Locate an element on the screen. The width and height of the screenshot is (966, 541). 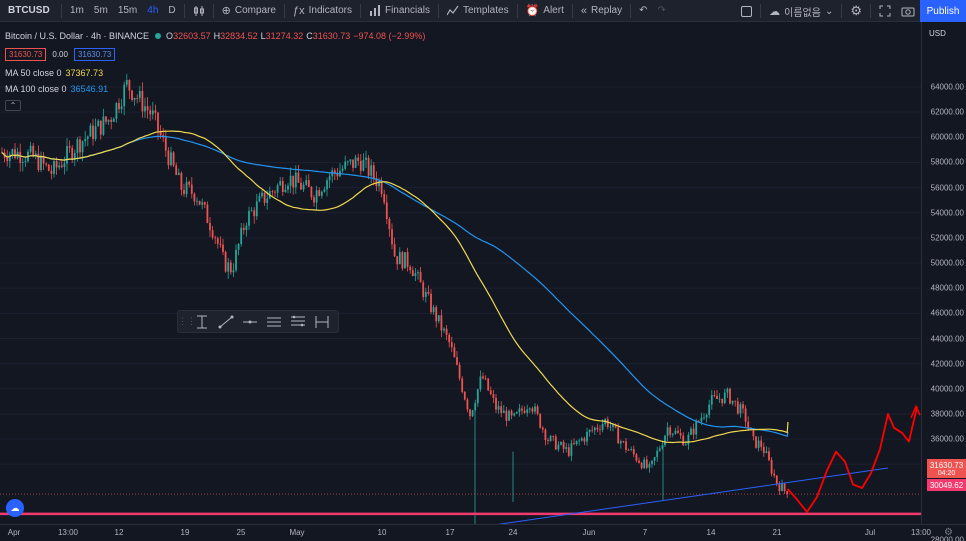
tradingview-logo-icon: ☁ is located at coordinates (15, 508).